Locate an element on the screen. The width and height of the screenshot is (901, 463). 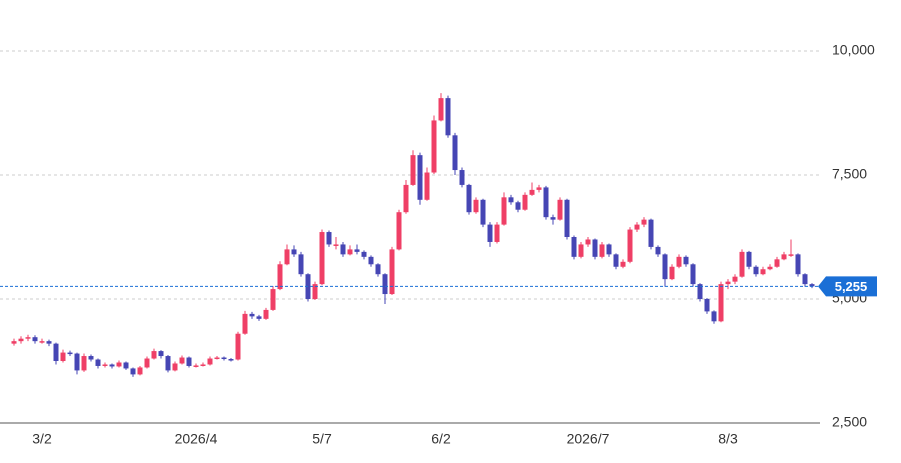
last-price-tag is located at coordinates (847, 286).